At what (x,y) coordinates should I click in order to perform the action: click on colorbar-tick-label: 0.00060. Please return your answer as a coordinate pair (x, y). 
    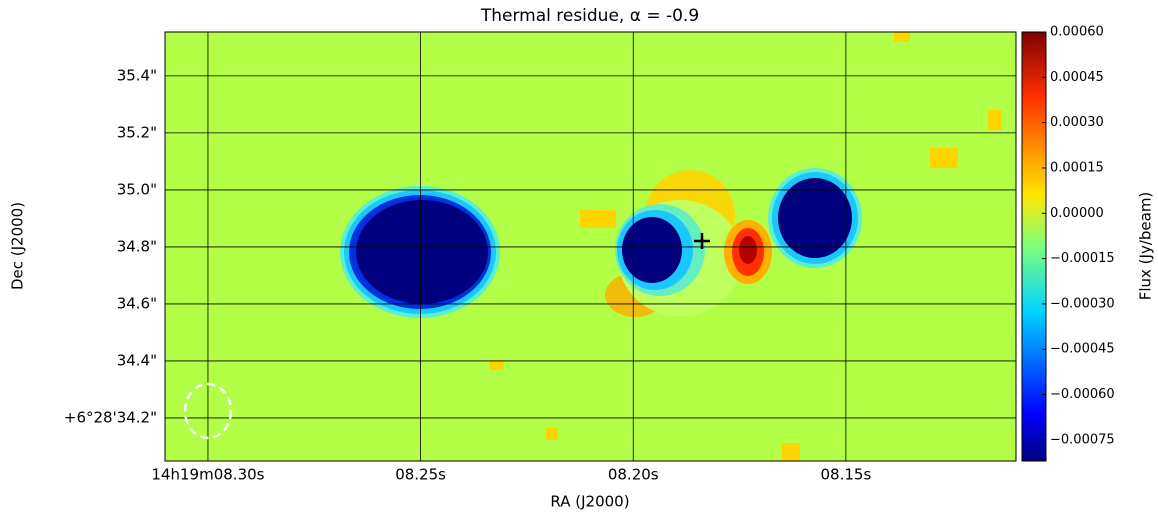
    Looking at the image, I should click on (1077, 32).